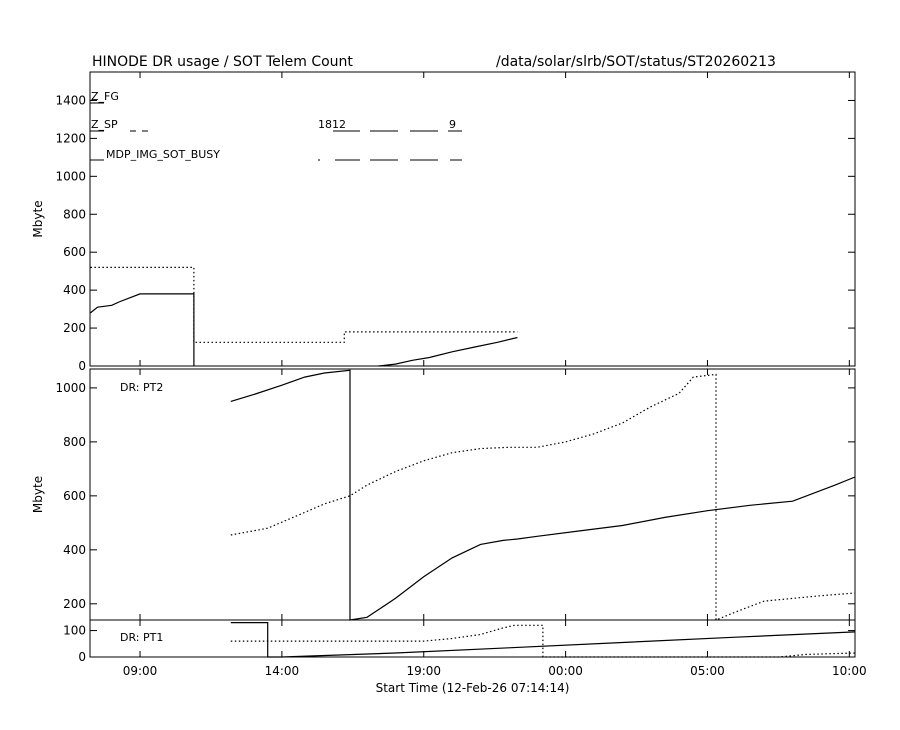  I want to click on x-tick-label: 19:00, so click(423, 671).